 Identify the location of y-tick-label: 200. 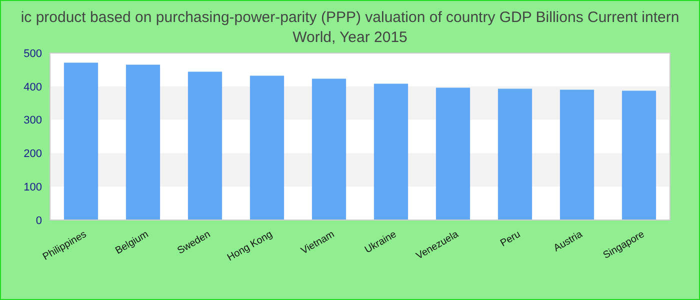
(33, 154).